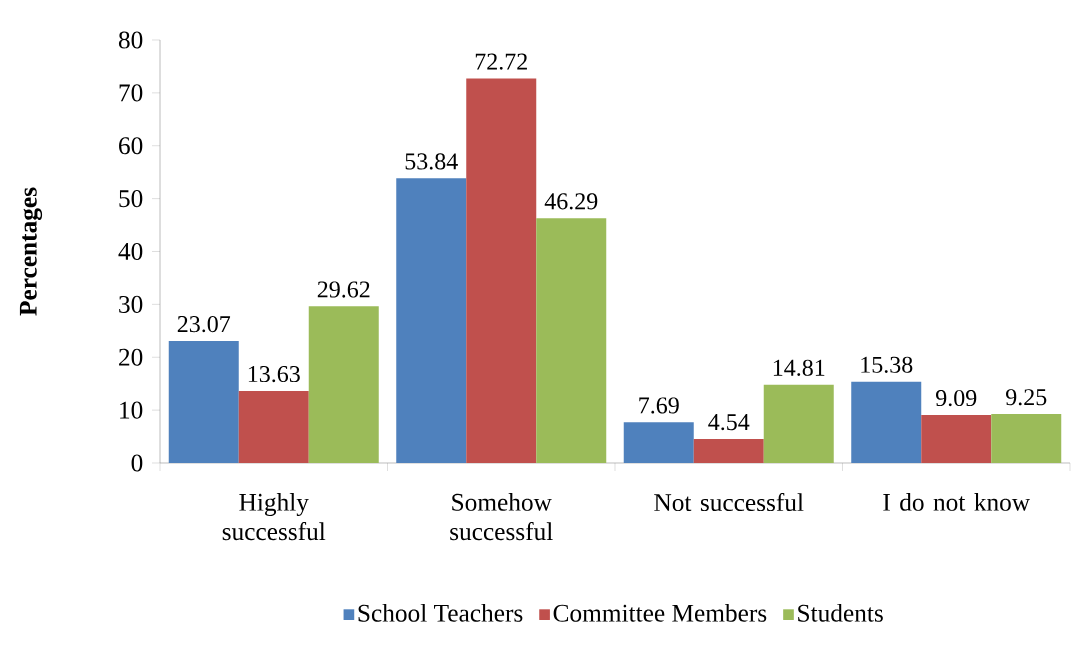 Image resolution: width=1086 pixels, height=655 pixels. I want to click on y-axis-title: Percentages, so click(31, 251).